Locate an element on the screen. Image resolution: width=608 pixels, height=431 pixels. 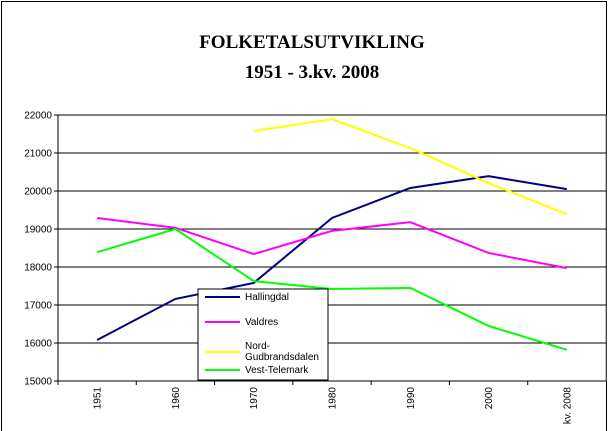
legend-label-part: Gudbrandsdalen is located at coordinates (282, 357).